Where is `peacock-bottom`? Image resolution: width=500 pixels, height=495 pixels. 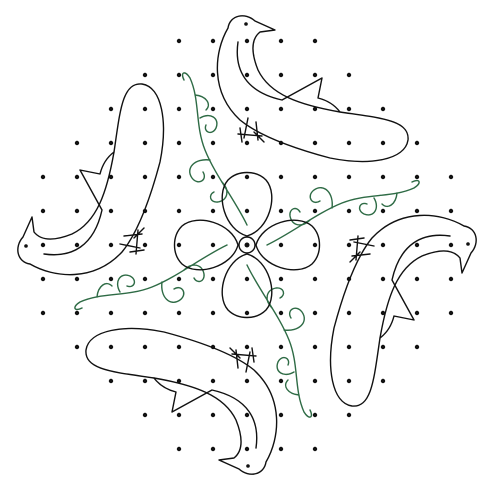 peacock-bottom is located at coordinates (181, 401).